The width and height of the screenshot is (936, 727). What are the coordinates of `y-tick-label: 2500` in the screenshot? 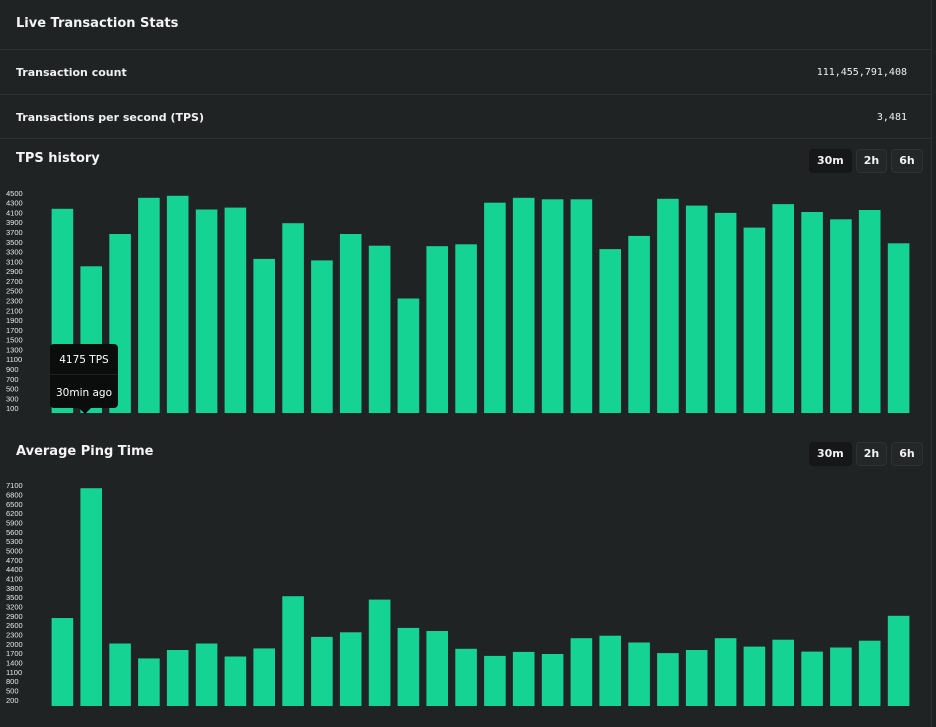 It's located at (14, 291).